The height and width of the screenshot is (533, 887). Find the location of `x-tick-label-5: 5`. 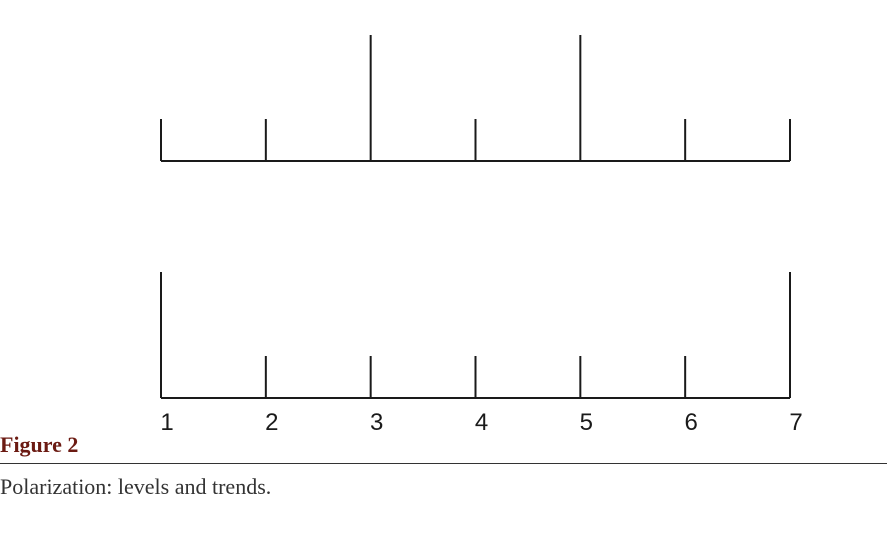

x-tick-label-5: 5 is located at coordinates (586, 419).